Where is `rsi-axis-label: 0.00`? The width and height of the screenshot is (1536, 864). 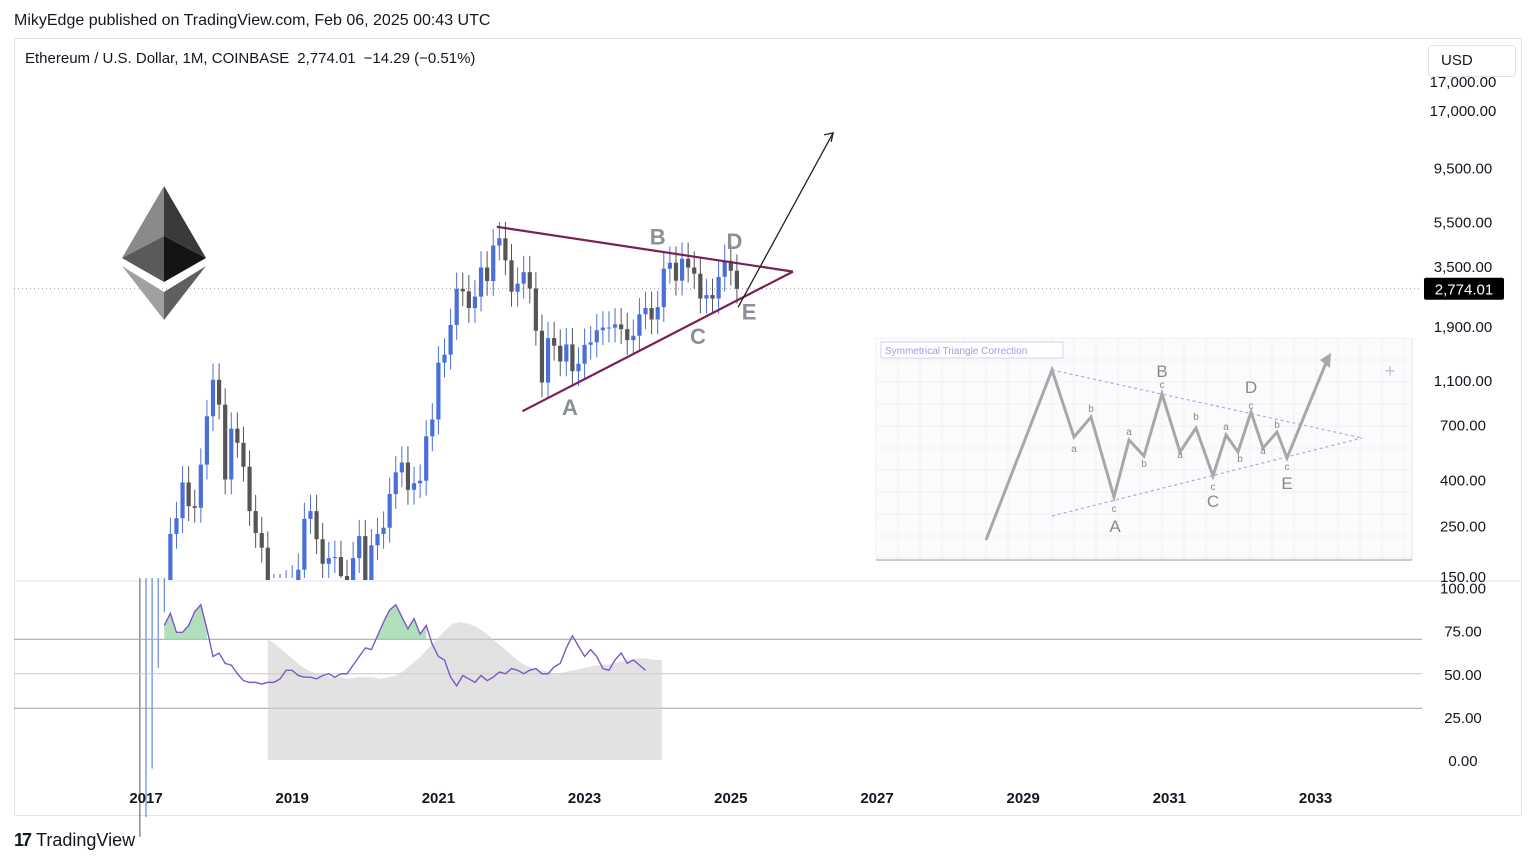
rsi-axis-label: 0.00 is located at coordinates (1462, 761).